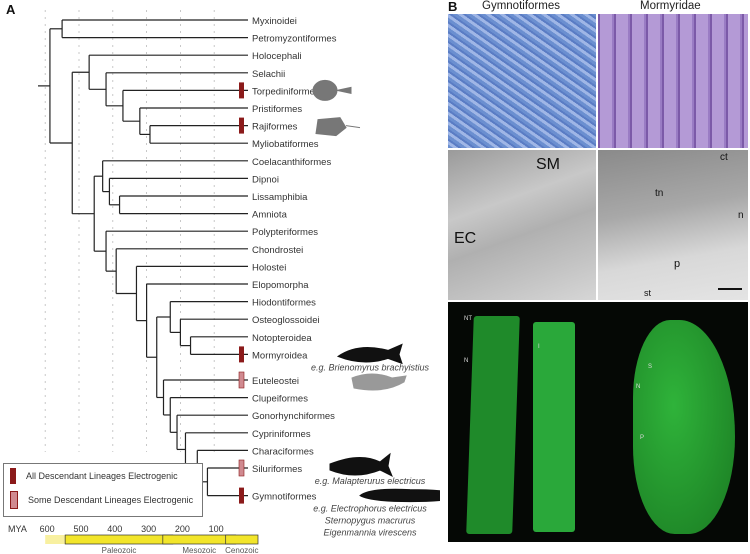 This screenshot has width=750, height=554. Describe the element at coordinates (286, 320) in the screenshot. I see `taxon-label: Osteoglossoidei` at that location.